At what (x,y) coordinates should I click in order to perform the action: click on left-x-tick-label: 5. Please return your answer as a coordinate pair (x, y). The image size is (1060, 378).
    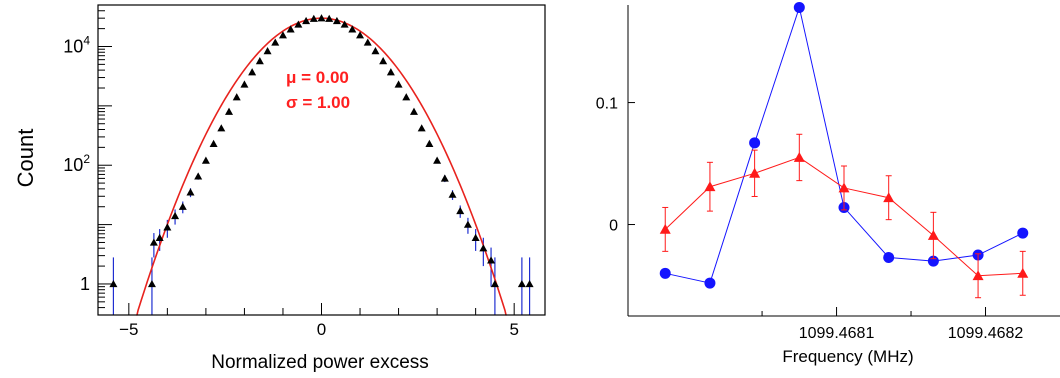
    Looking at the image, I should click on (513, 329).